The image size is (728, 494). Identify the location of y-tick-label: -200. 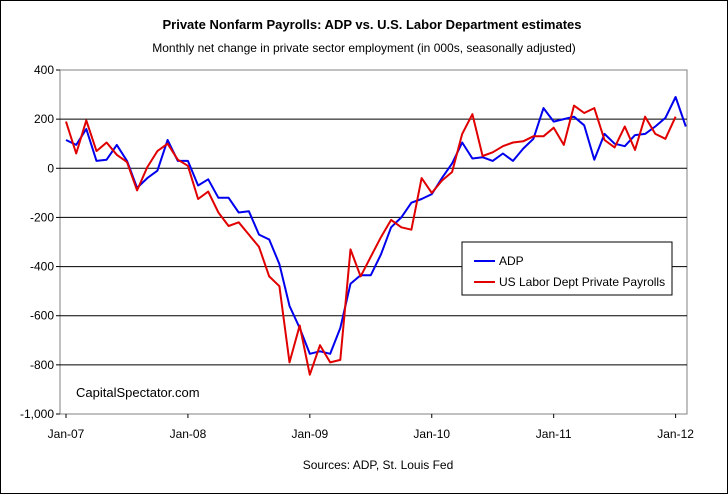
(42, 217).